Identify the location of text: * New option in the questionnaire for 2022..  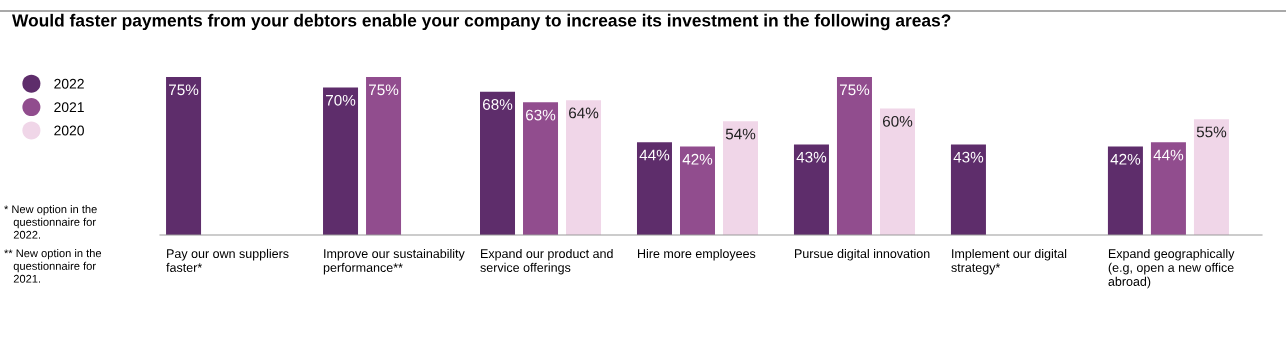
(50, 222).